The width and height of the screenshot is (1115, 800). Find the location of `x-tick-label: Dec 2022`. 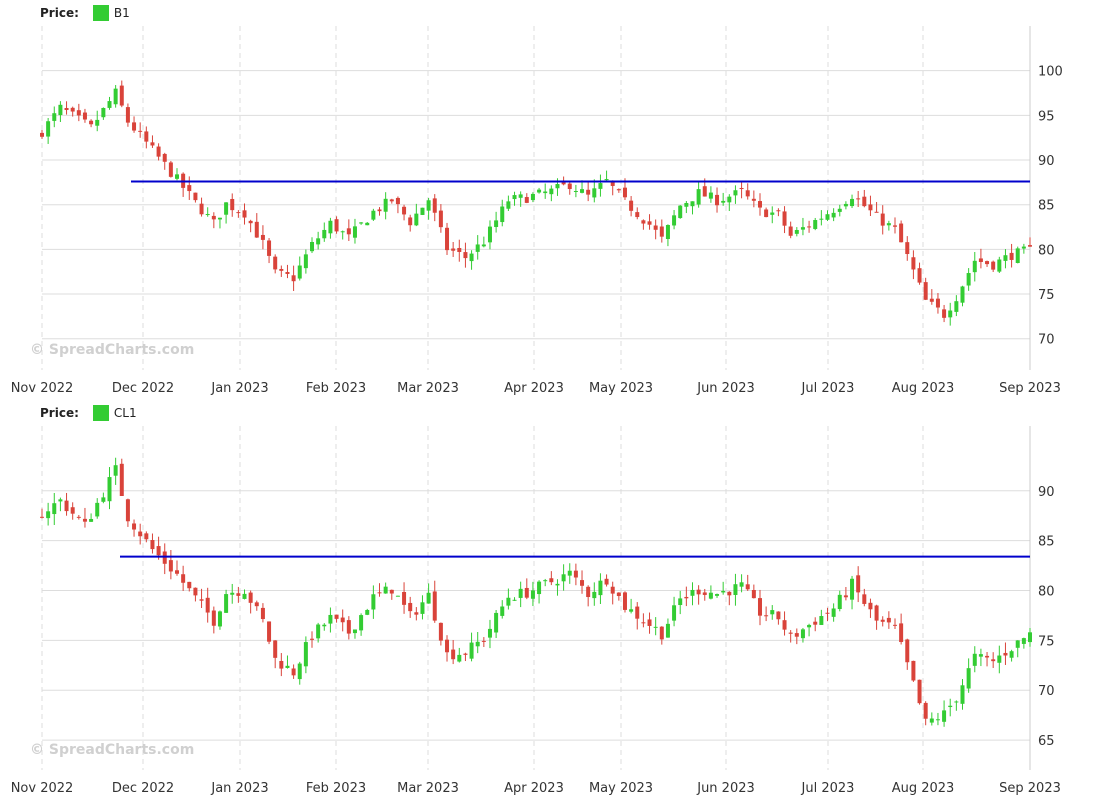

x-tick-label: Dec 2022 is located at coordinates (143, 388).